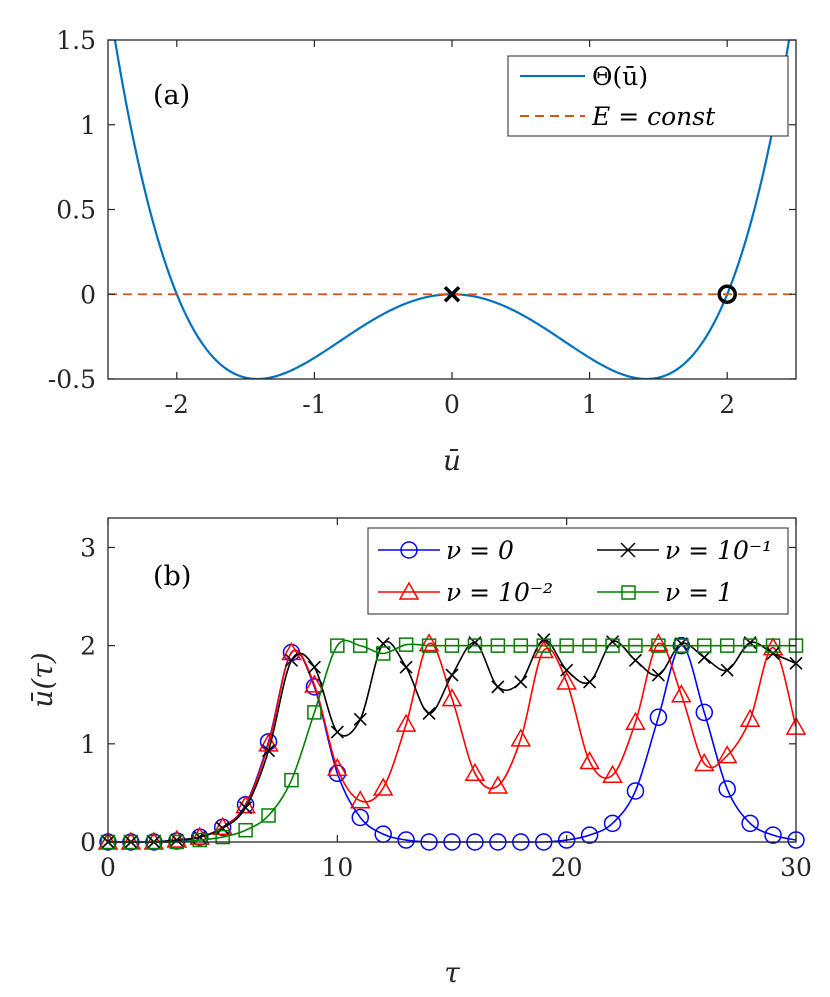  I want to click on ytick-label: 1, so click(88, 125).